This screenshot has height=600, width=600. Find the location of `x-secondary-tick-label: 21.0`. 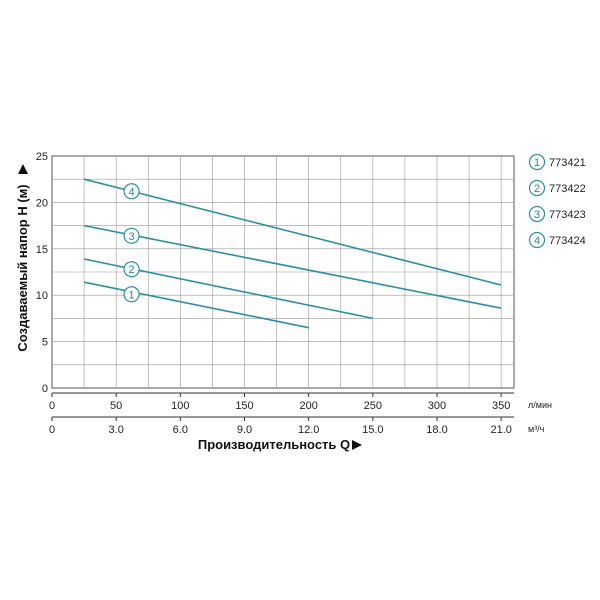

x-secondary-tick-label: 21.0 is located at coordinates (500, 430).